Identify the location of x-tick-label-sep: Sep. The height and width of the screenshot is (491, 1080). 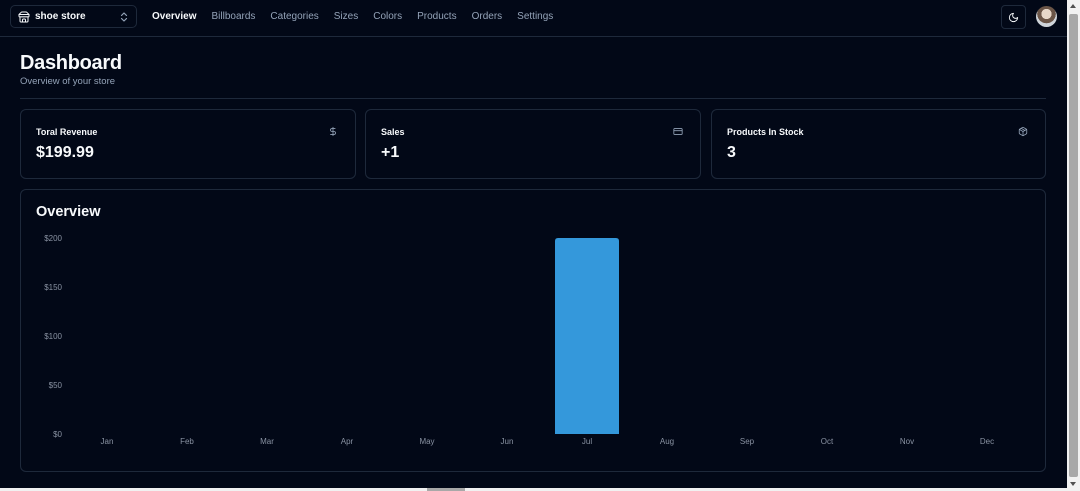
(747, 441).